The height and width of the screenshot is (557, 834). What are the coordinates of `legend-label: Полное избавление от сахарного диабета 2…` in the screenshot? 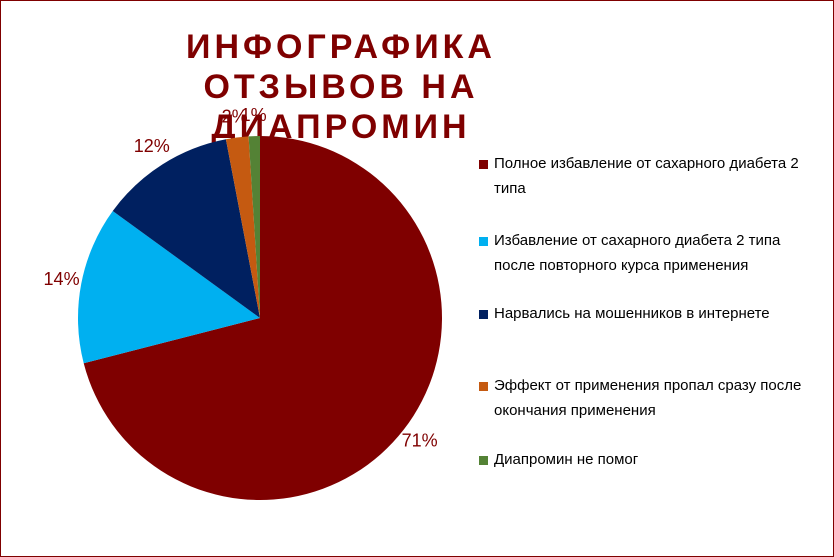 It's located at (646, 176).